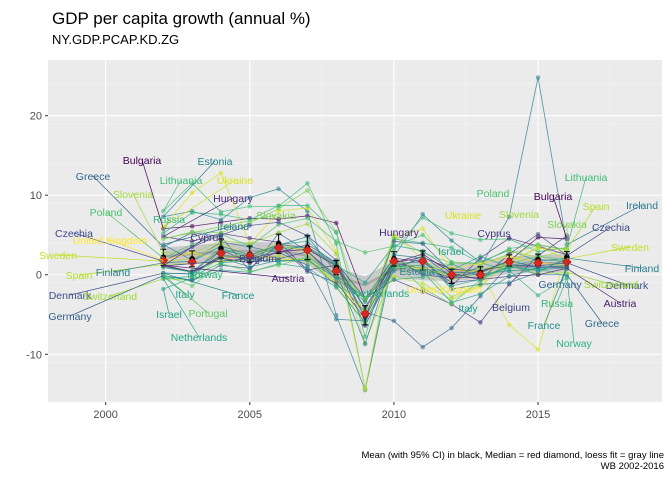 The image size is (672, 480). What do you see at coordinates (586, 178) in the screenshot?
I see `country-label: Lithuania` at bounding box center [586, 178].